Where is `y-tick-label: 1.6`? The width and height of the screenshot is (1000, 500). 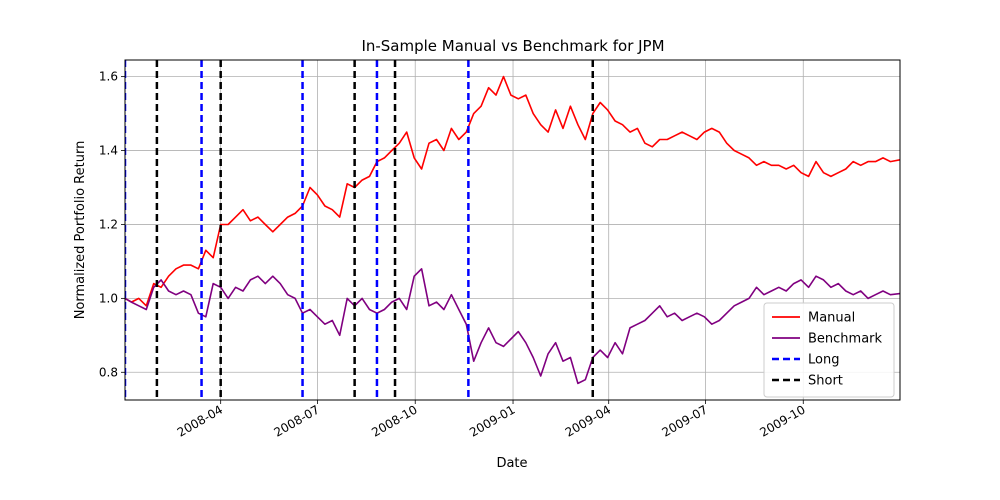
y-tick-label: 1.6 is located at coordinates (108, 77).